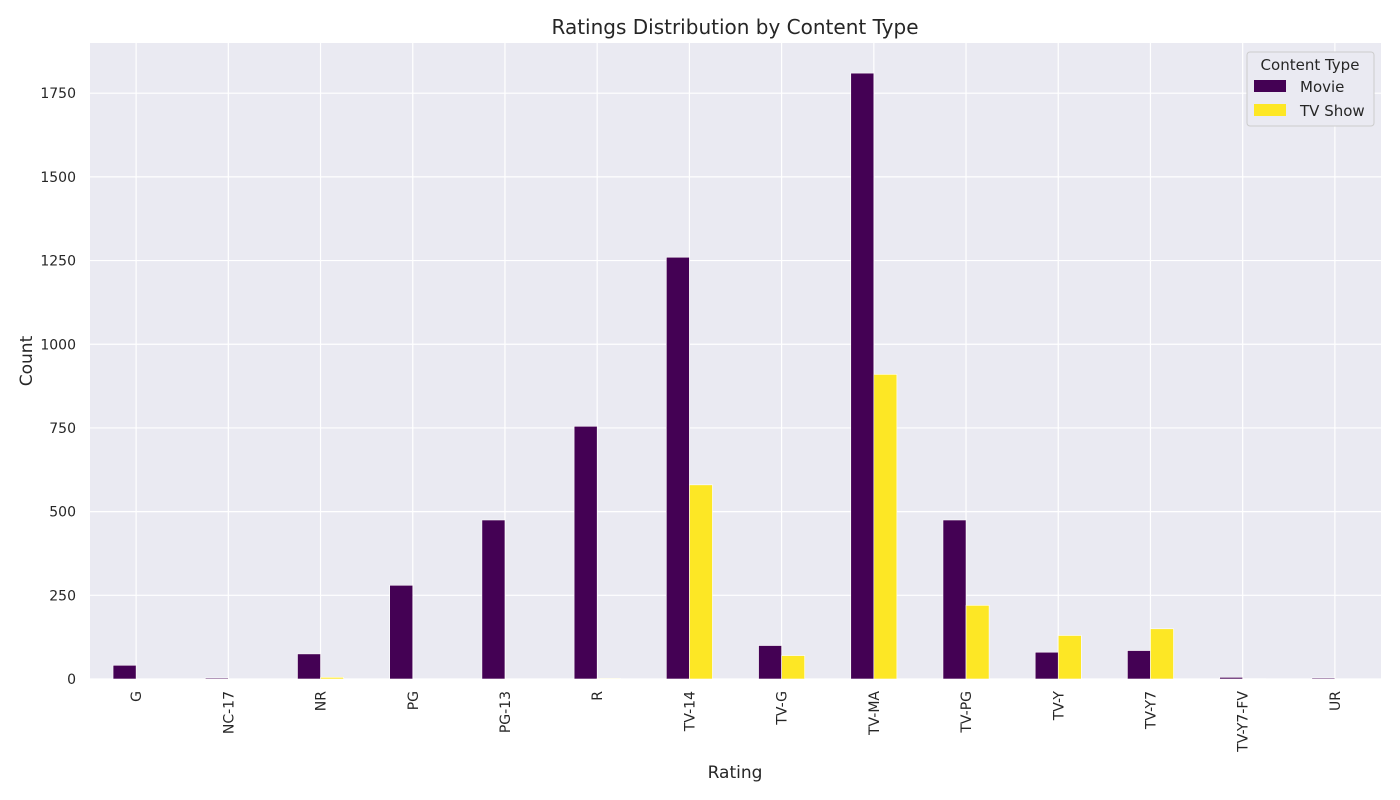 The height and width of the screenshot is (800, 1400). I want to click on bar-tv-show-r, so click(608, 679).